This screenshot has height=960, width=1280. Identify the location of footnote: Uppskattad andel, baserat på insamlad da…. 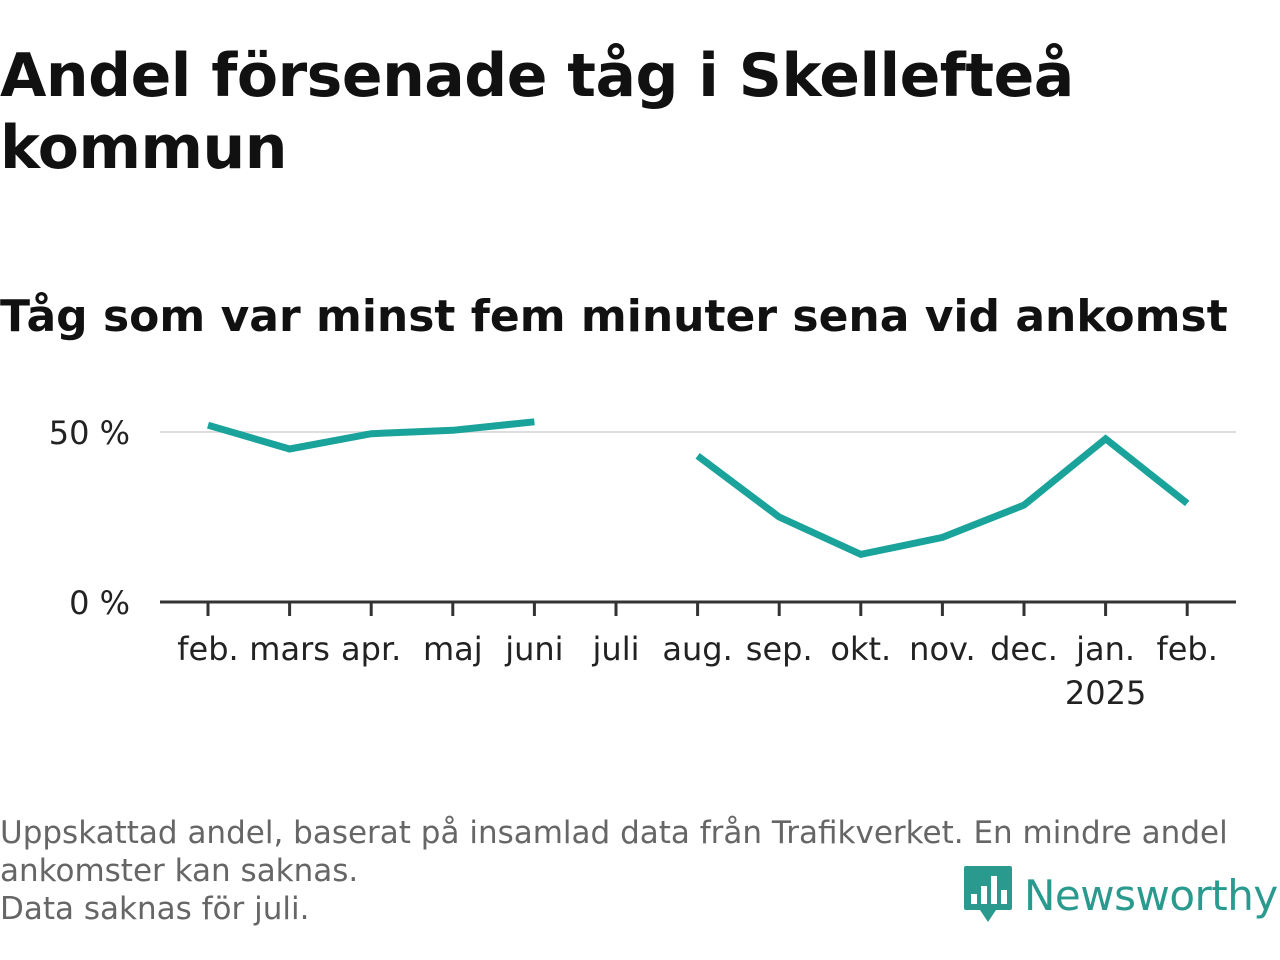
(635, 871).